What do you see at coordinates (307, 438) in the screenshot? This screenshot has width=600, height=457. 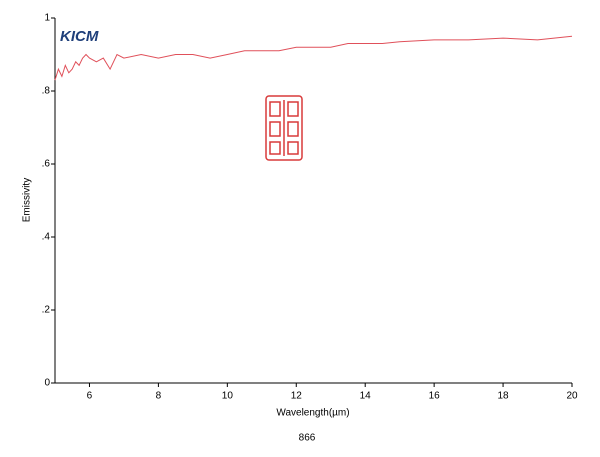 I see `footer: 866` at bounding box center [307, 438].